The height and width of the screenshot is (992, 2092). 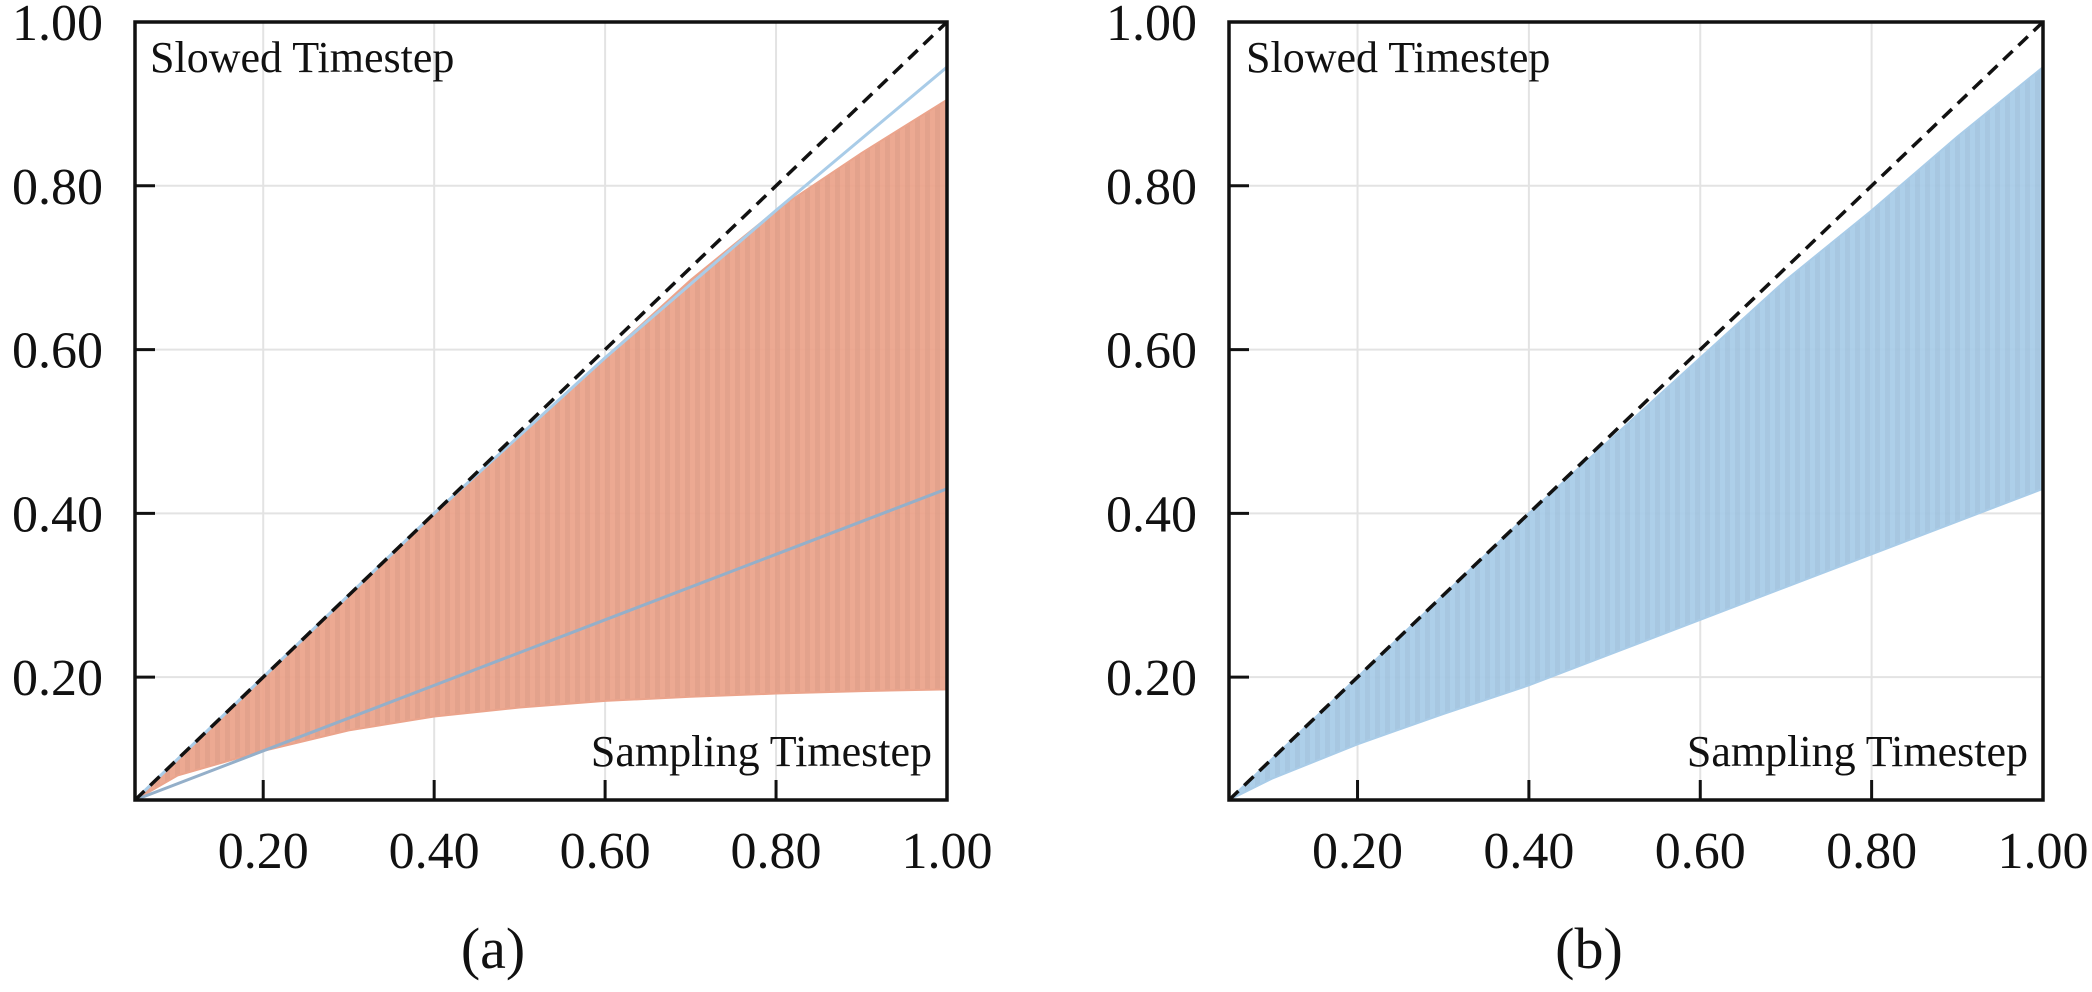 What do you see at coordinates (493, 948) in the screenshot?
I see `panel-caption: (a)` at bounding box center [493, 948].